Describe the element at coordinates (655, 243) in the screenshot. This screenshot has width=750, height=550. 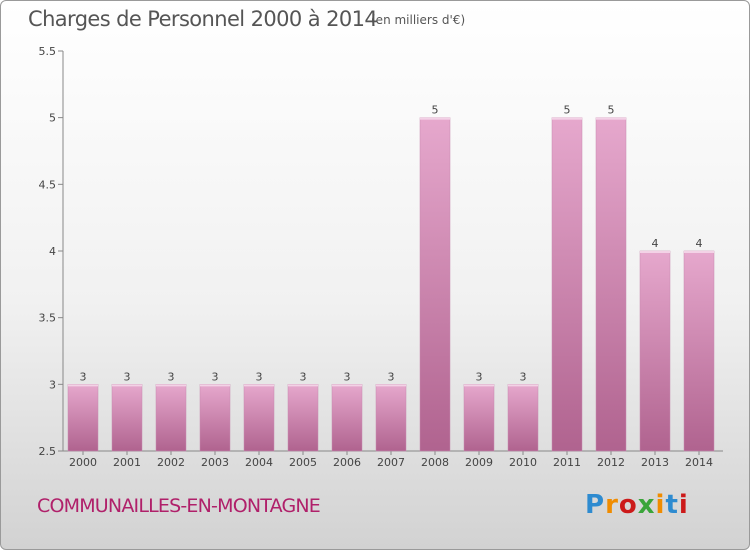
I see `data-label-2013: 4` at that location.